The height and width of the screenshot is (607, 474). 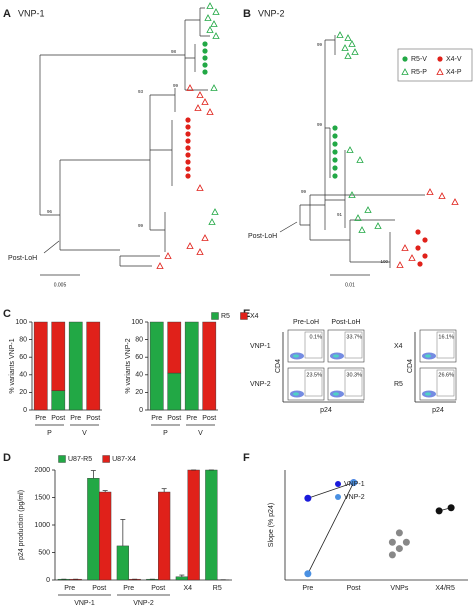 What do you see at coordinates (247, 14) in the screenshot?
I see `panel-letter: B` at bounding box center [247, 14].